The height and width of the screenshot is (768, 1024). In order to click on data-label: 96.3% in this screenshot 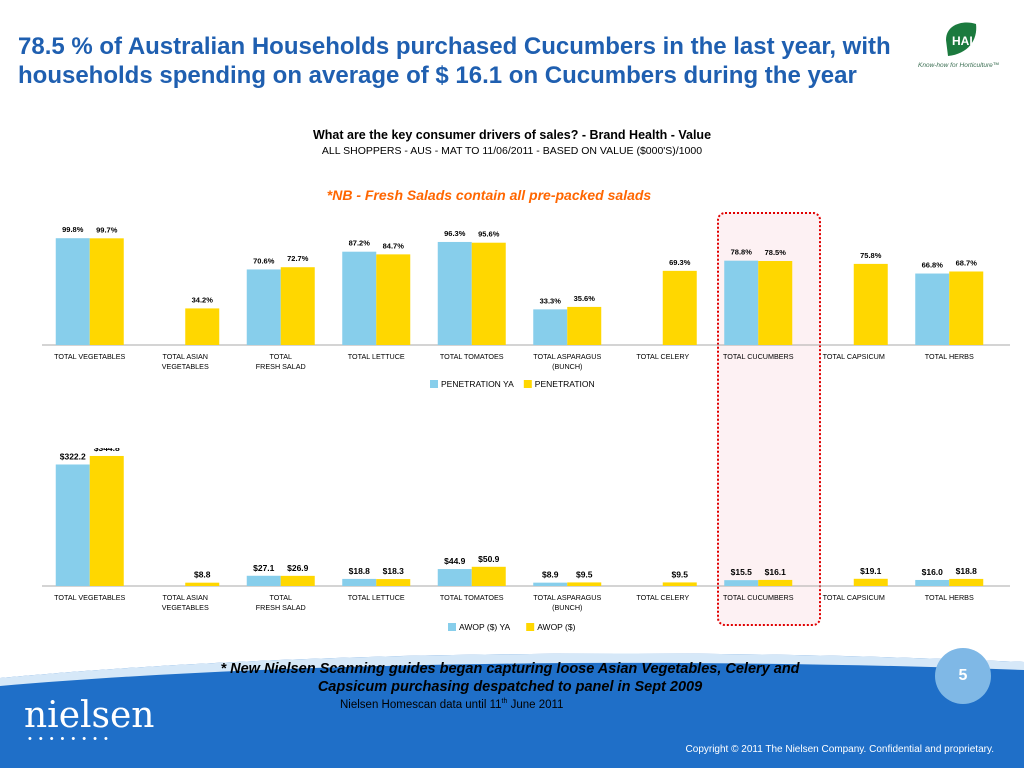, I will do `click(455, 233)`.